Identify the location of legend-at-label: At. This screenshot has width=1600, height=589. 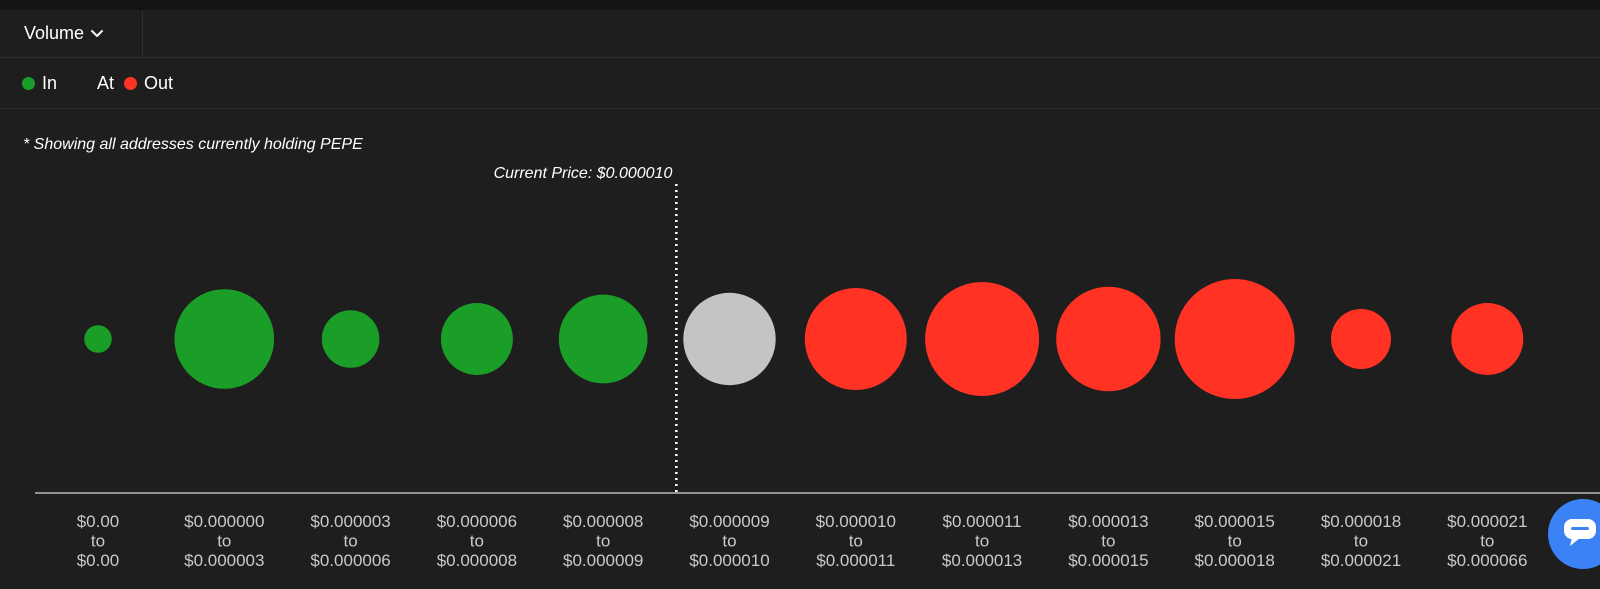
(106, 82).